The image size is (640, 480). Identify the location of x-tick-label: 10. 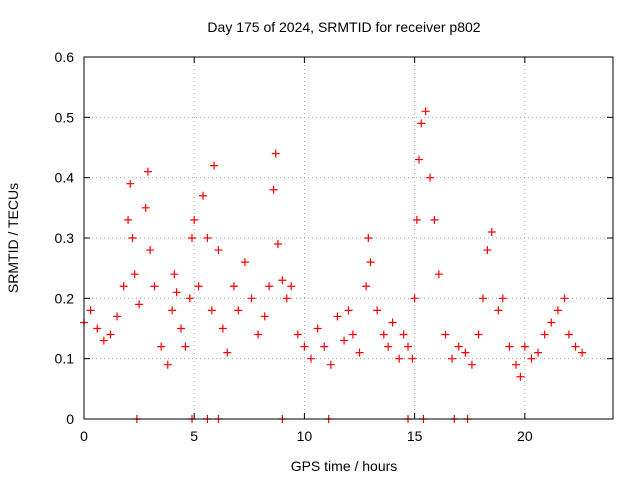
(305, 436).